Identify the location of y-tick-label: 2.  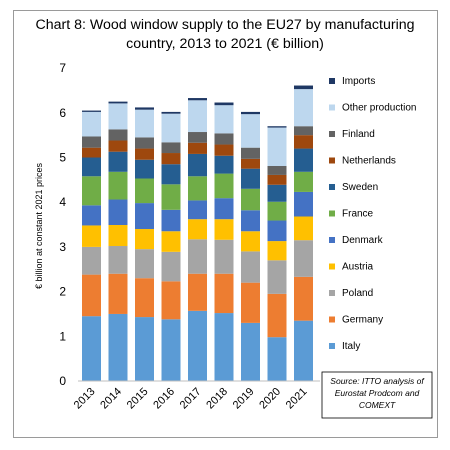
(62, 292).